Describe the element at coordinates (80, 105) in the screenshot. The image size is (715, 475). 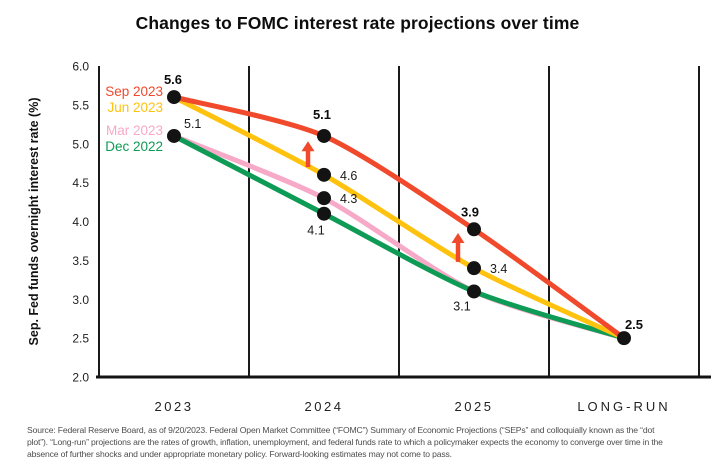
I see `y-tick-label: 5.5` at that location.